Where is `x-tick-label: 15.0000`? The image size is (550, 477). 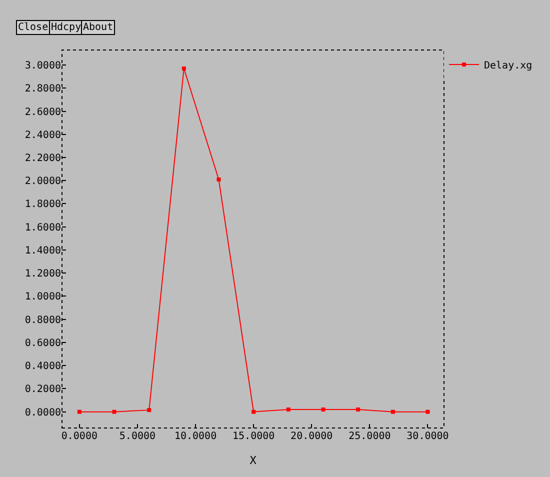
x-tick-label: 15.0000 is located at coordinates (253, 436).